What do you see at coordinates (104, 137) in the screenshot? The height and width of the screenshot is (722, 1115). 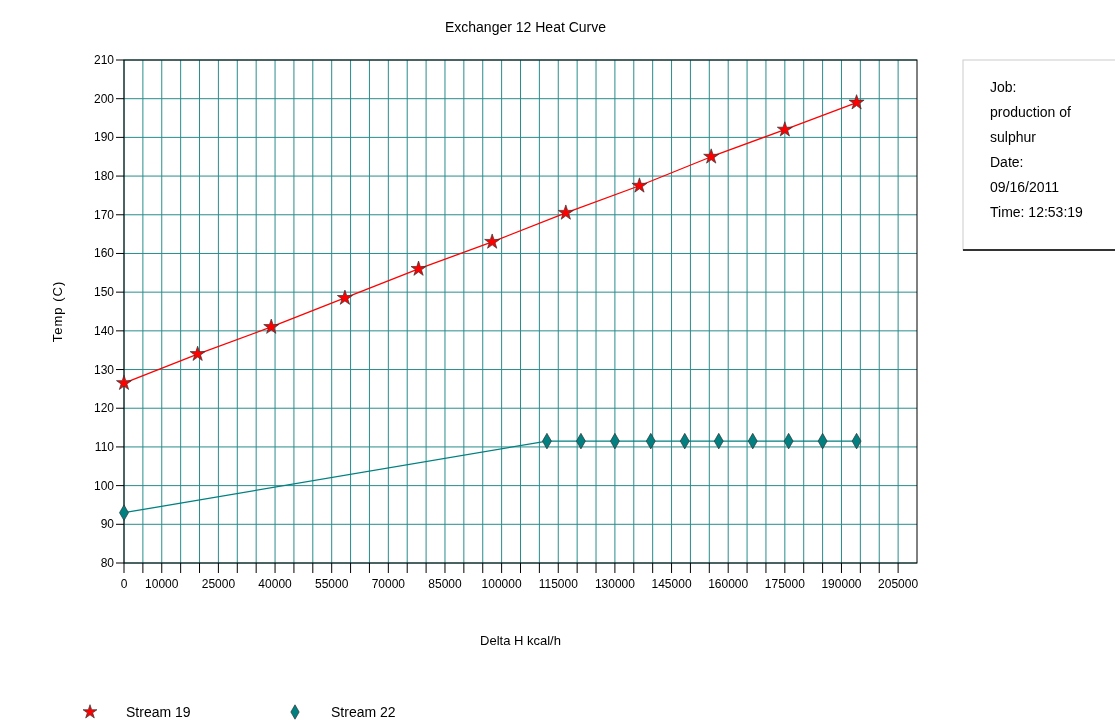 I see `y-tick-label: 190` at bounding box center [104, 137].